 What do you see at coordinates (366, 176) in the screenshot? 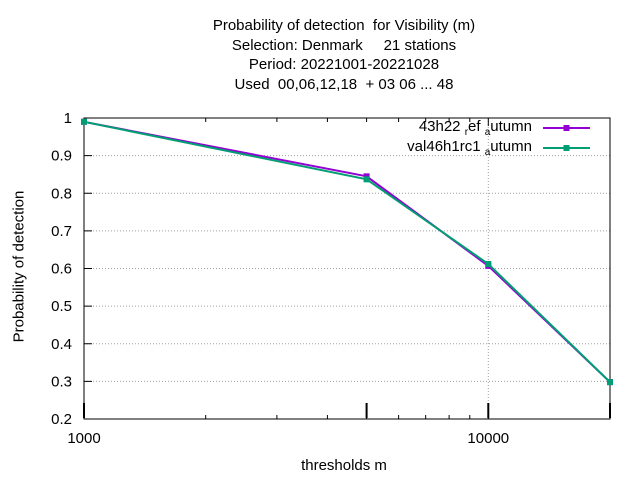
I see `series-1-point` at bounding box center [366, 176].